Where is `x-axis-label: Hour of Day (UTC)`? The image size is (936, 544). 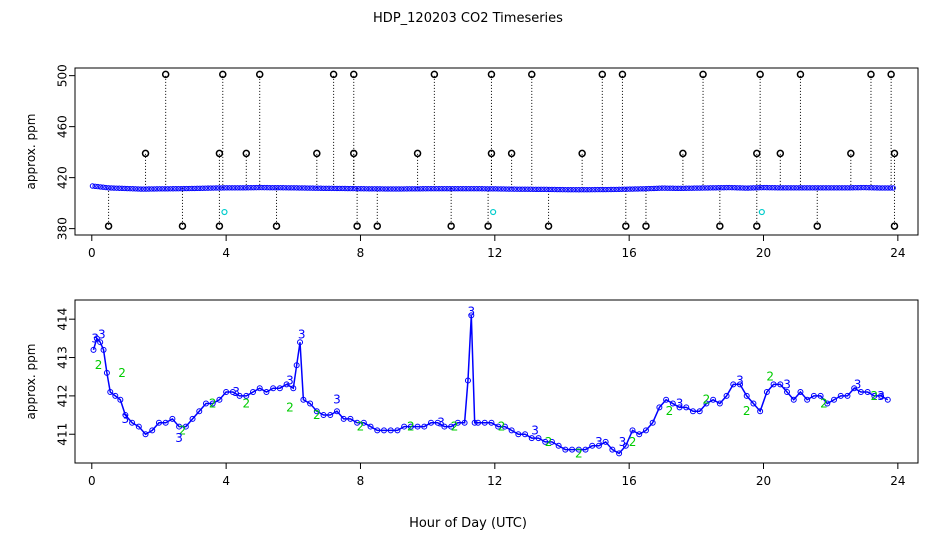
x-axis-label: Hour of Day (UTC) is located at coordinates (468, 523).